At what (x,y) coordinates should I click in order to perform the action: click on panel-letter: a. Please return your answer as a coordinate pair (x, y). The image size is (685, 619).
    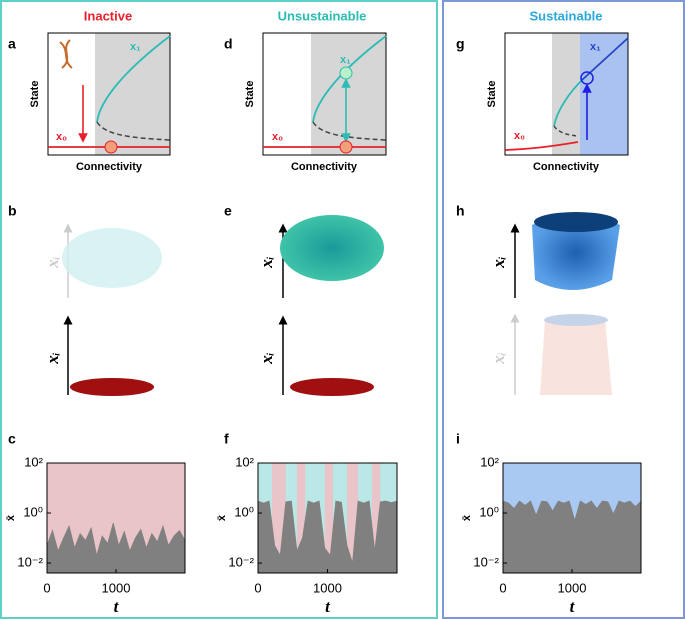
    Looking at the image, I should click on (12, 44).